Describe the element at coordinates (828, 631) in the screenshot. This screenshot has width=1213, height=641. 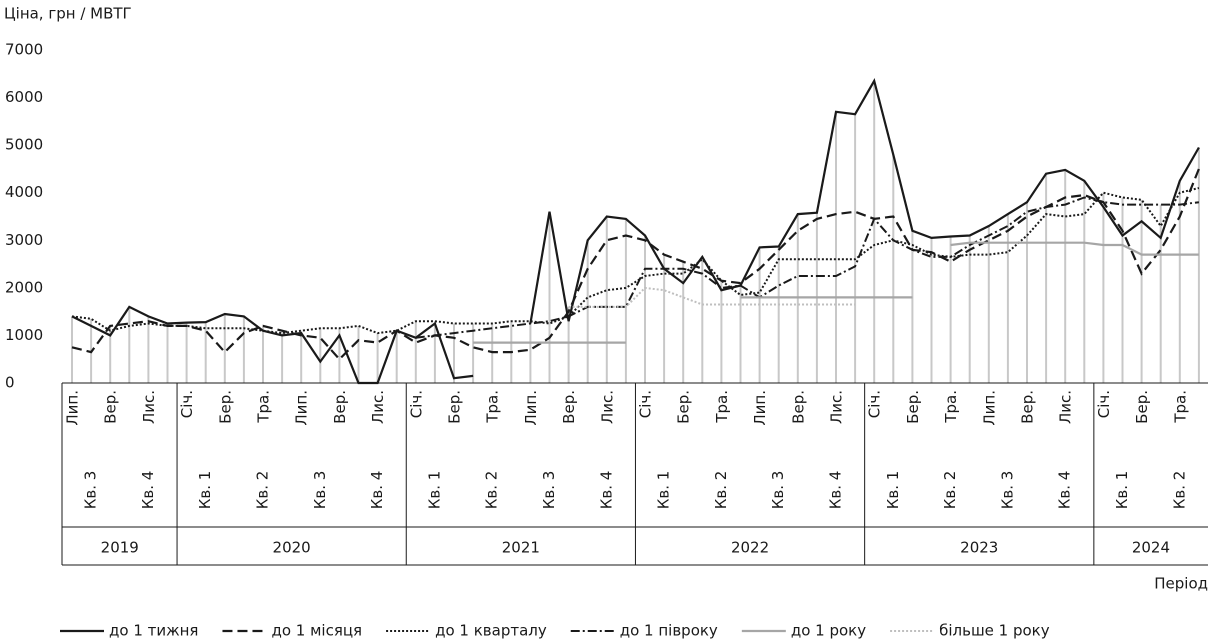
I see `legend-label: до 1 року` at that location.